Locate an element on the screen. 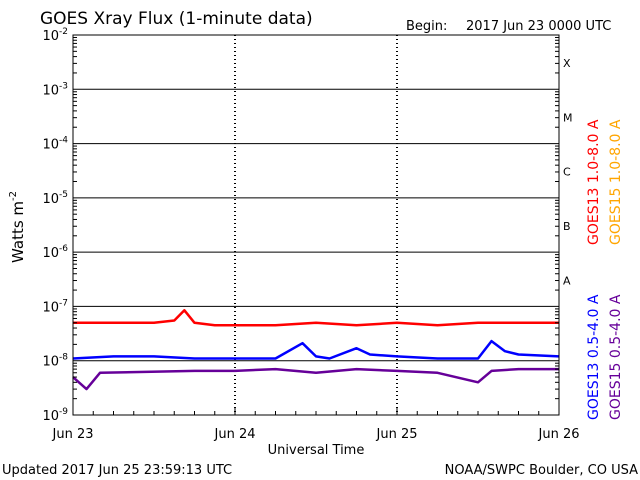  flare-class-label: M is located at coordinates (568, 117).